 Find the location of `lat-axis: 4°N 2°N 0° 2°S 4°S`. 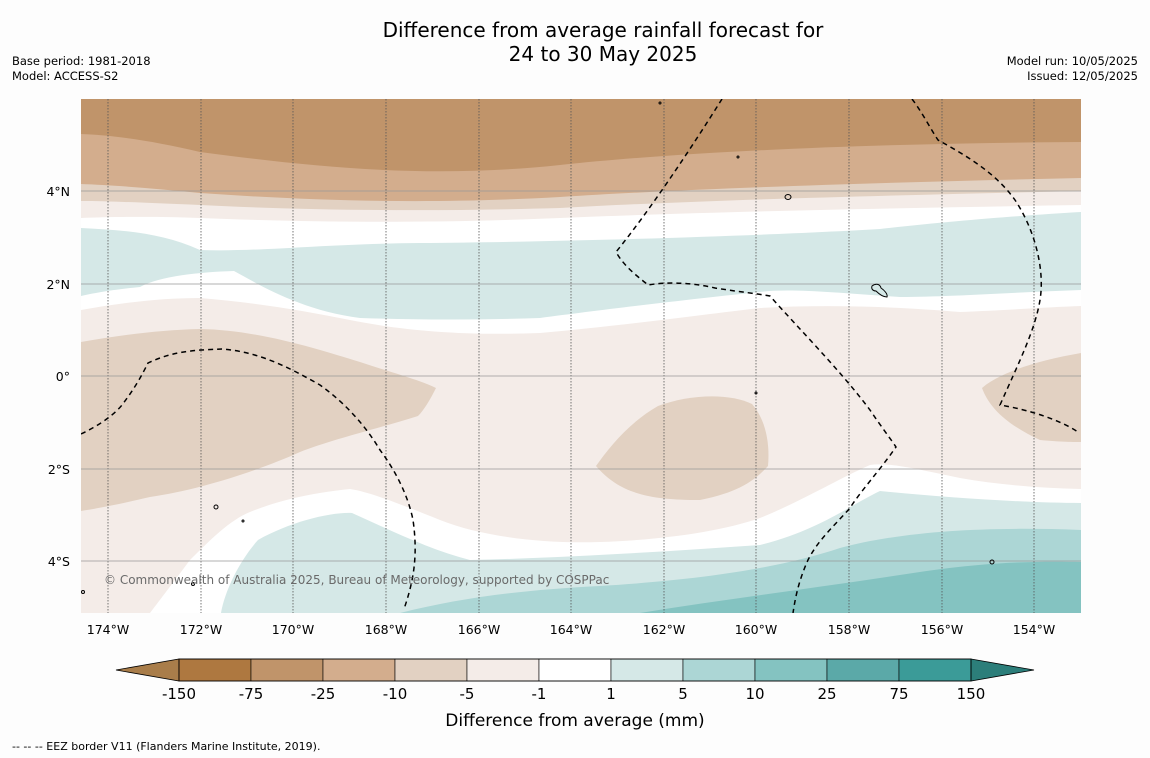

lat-axis: 4°N 2°N 0° 2°S 4°S is located at coordinates (58, 376).